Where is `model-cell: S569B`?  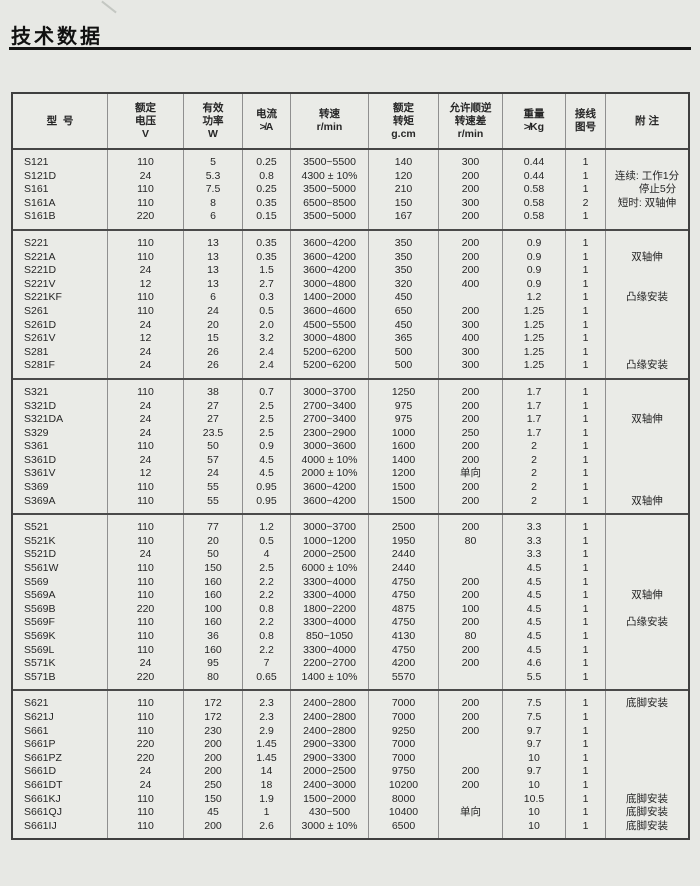 model-cell: S569B is located at coordinates (40, 608).